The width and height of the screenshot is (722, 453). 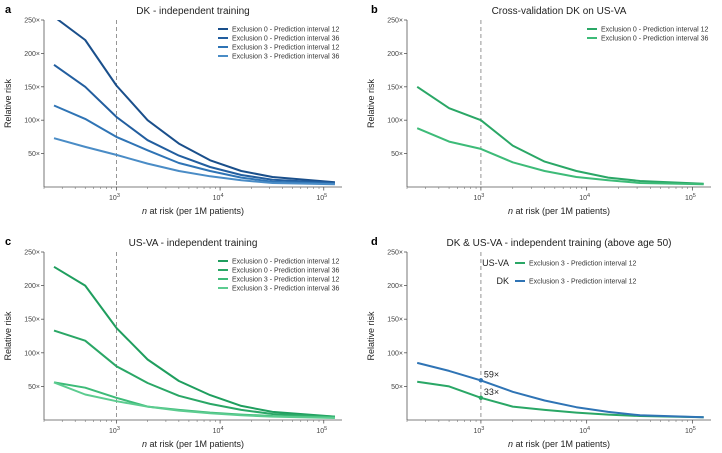 What do you see at coordinates (654, 39) in the screenshot?
I see `panel-b-legend-label: Exclusion 0 - Prediction interval 36` at bounding box center [654, 39].